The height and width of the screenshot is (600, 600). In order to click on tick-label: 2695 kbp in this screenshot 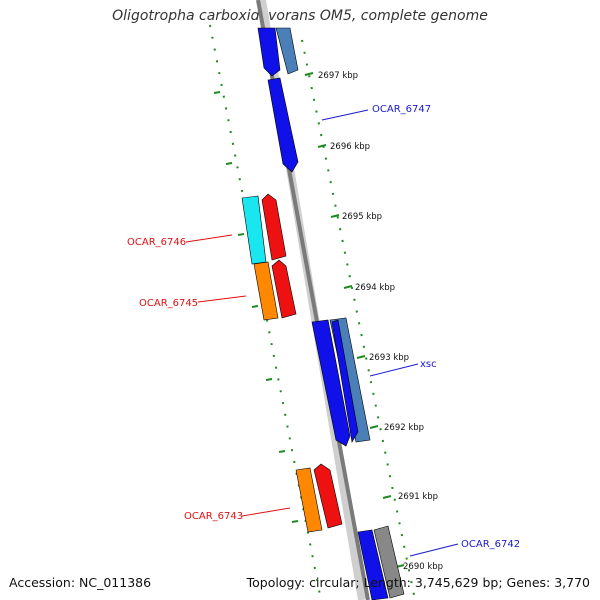, I will do `click(362, 217)`.